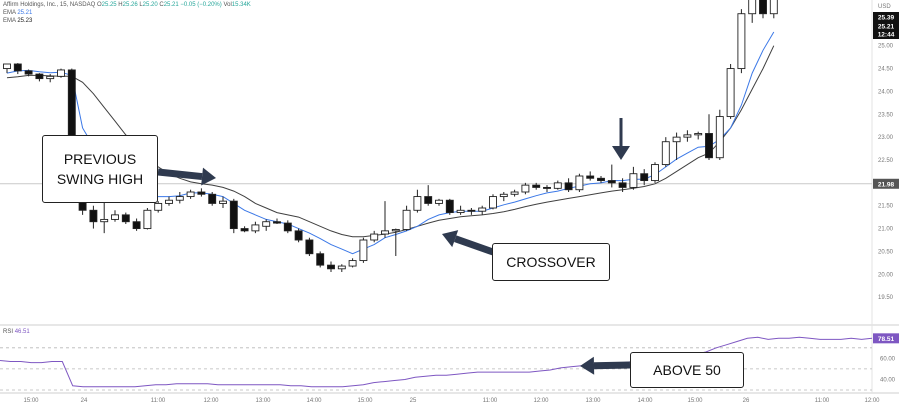  What do you see at coordinates (16, 332) in the screenshot?
I see `rsi-legend: RSI 46.51` at bounding box center [16, 332].